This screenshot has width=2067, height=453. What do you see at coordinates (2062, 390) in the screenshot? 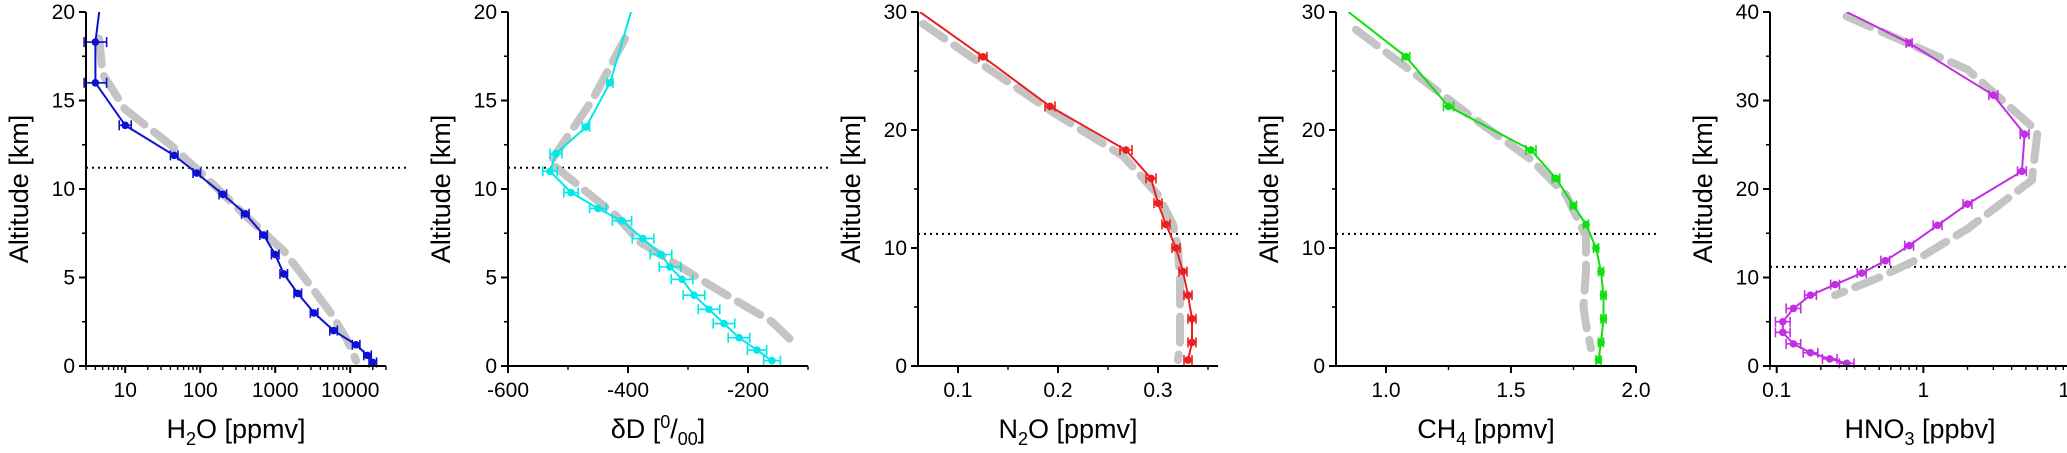
I see `x-tick-label: 10` at bounding box center [2062, 390].